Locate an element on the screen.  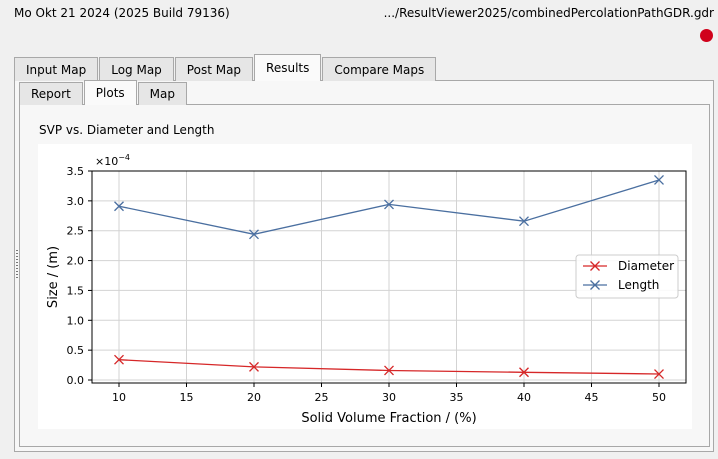
subtab-map: Map is located at coordinates (162, 93).